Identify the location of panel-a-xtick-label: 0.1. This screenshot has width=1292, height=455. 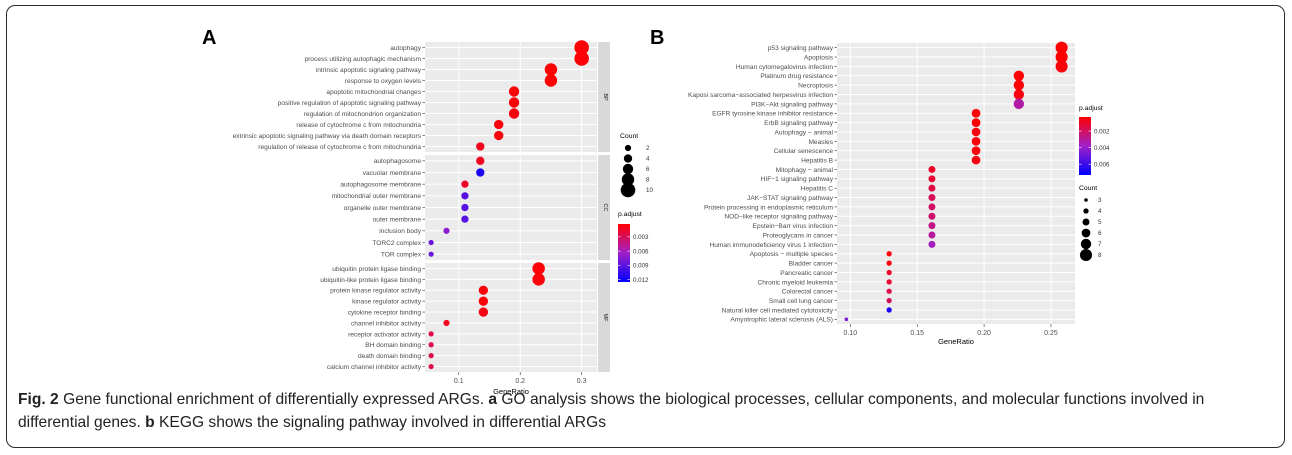
(459, 381).